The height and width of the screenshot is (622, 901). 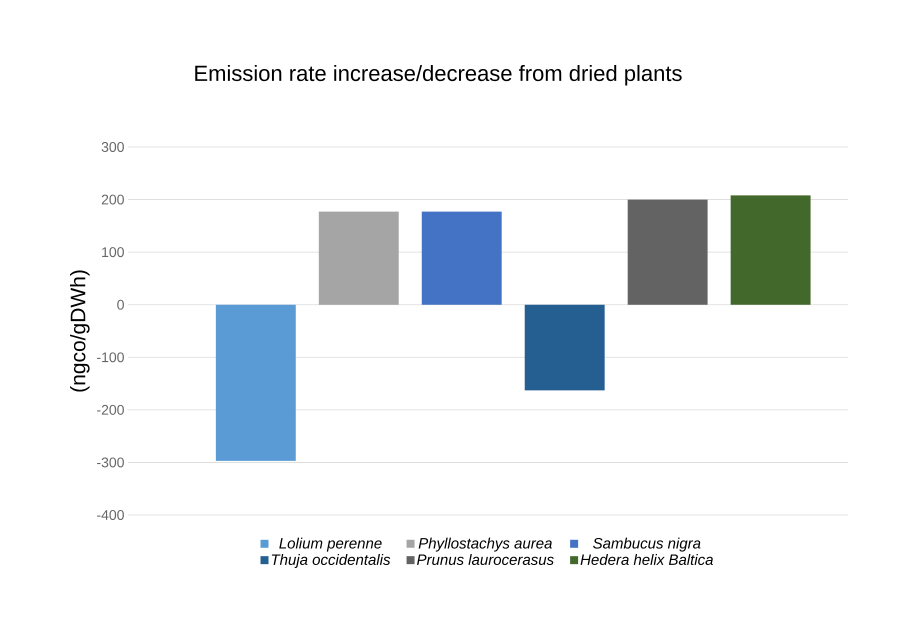 What do you see at coordinates (331, 561) in the screenshot?
I see `legend-label: Thuja occidentalis` at bounding box center [331, 561].